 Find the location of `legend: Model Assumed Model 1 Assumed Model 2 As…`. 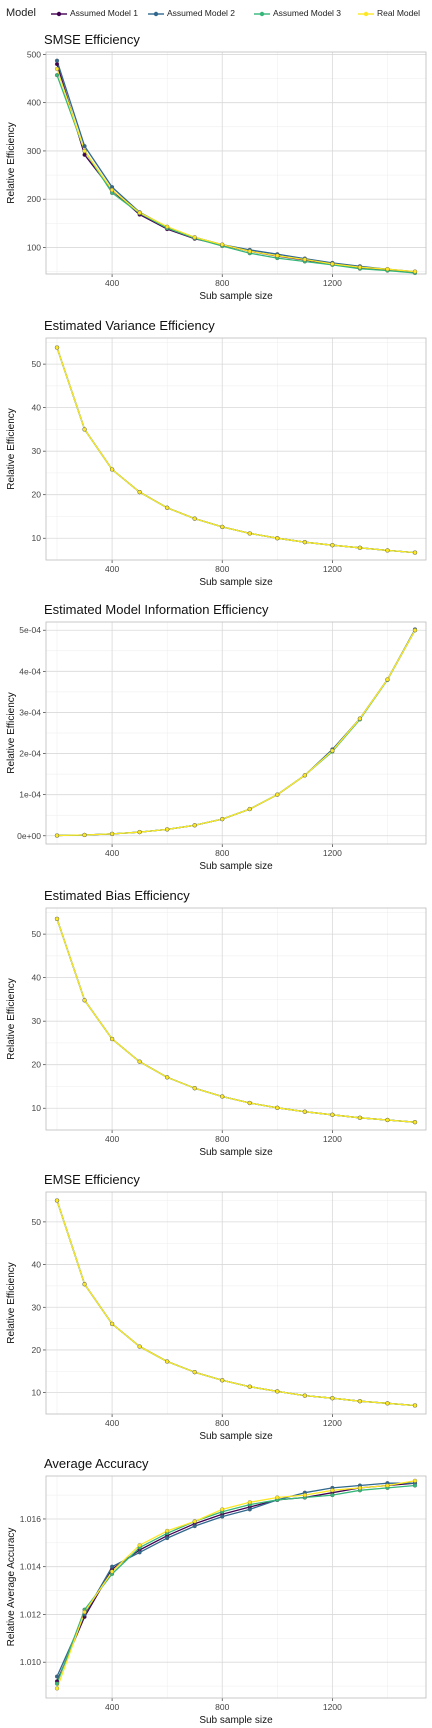

legend: Model Assumed Model 1 Assumed Model 2 As… is located at coordinates (216, 14).